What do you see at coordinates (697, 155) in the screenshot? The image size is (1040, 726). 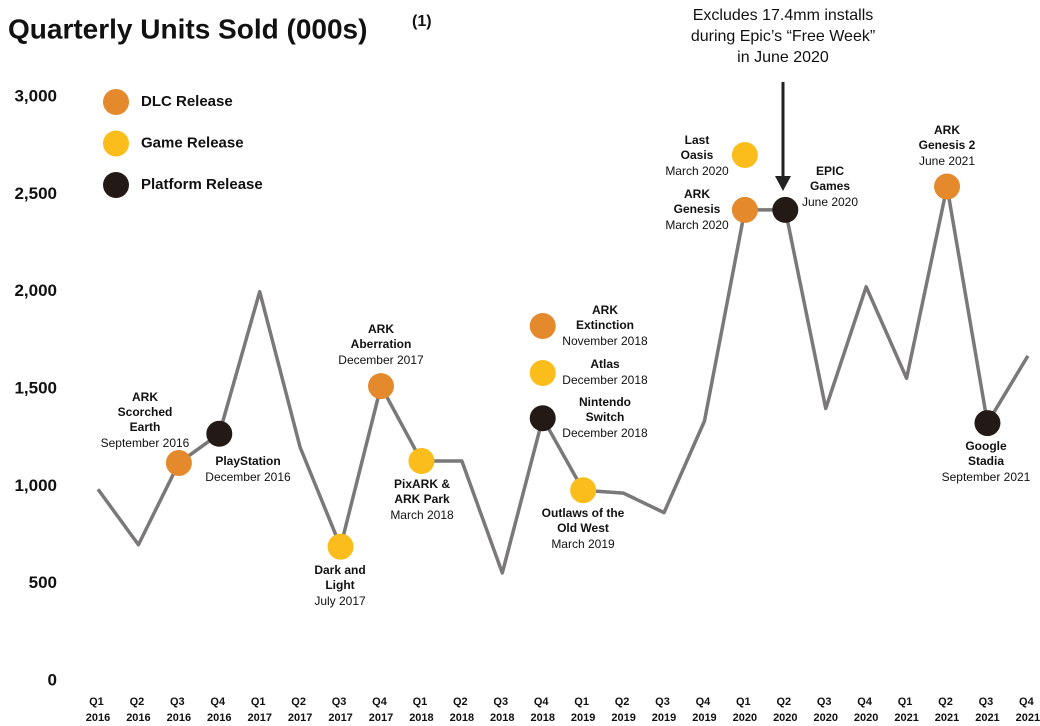 I see `annotation-label: Oasis` at bounding box center [697, 155].